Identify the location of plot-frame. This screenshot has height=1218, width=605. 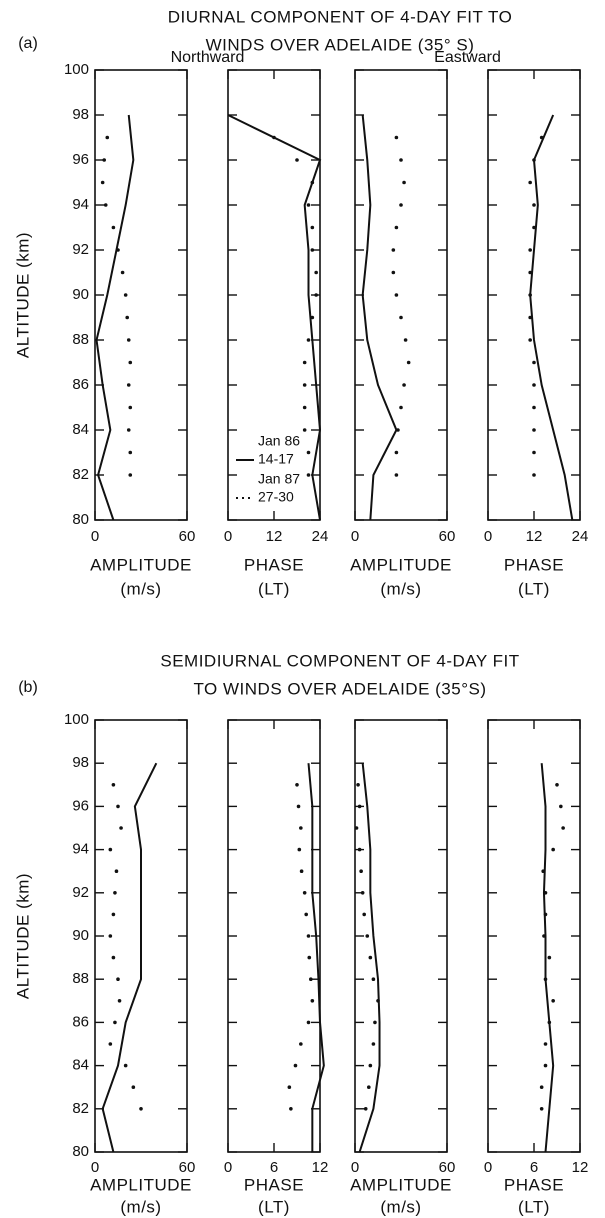
(401, 295).